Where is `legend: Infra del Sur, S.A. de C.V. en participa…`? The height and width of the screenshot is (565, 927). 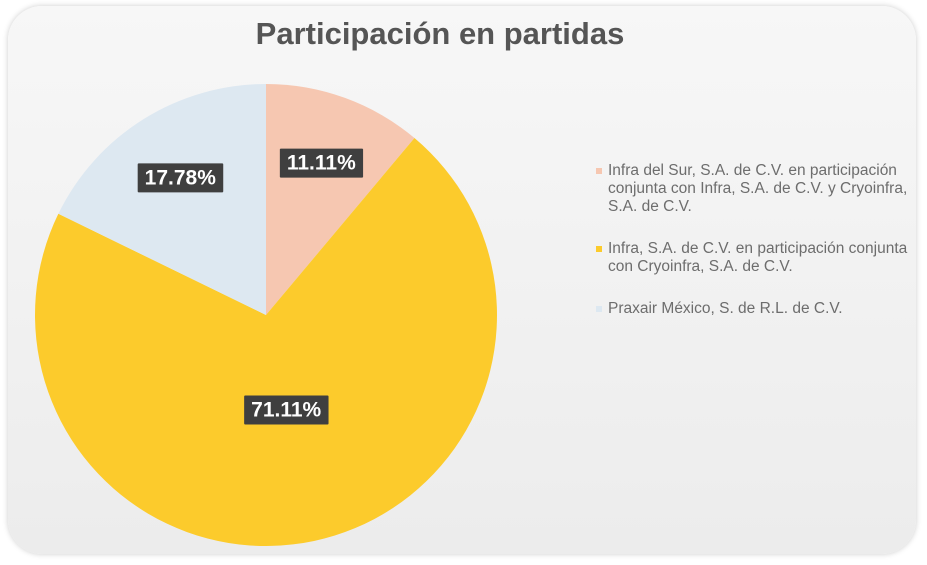 legend: Infra del Sur, S.A. de C.V. en participa… is located at coordinates (757, 252).